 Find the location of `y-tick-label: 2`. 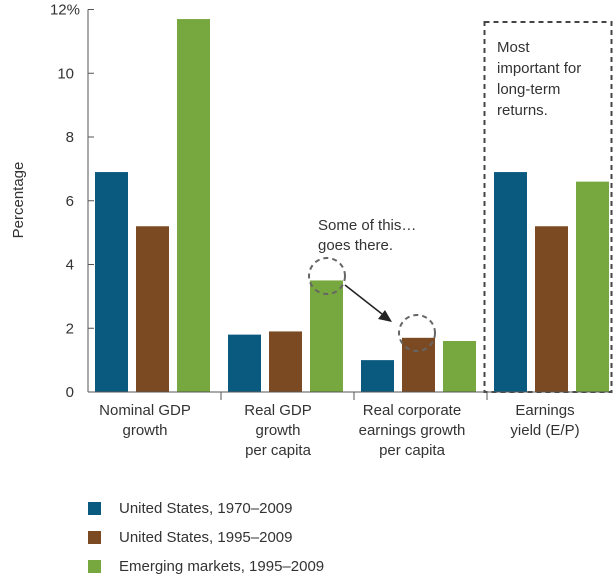

y-tick-label: 2 is located at coordinates (70, 328).